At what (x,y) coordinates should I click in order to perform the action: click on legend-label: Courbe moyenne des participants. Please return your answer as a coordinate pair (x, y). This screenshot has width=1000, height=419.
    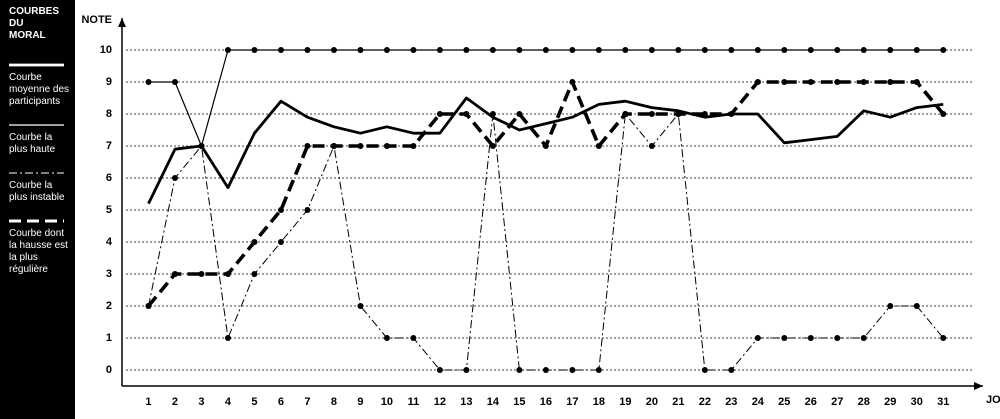
    Looking at the image, I should click on (39, 89).